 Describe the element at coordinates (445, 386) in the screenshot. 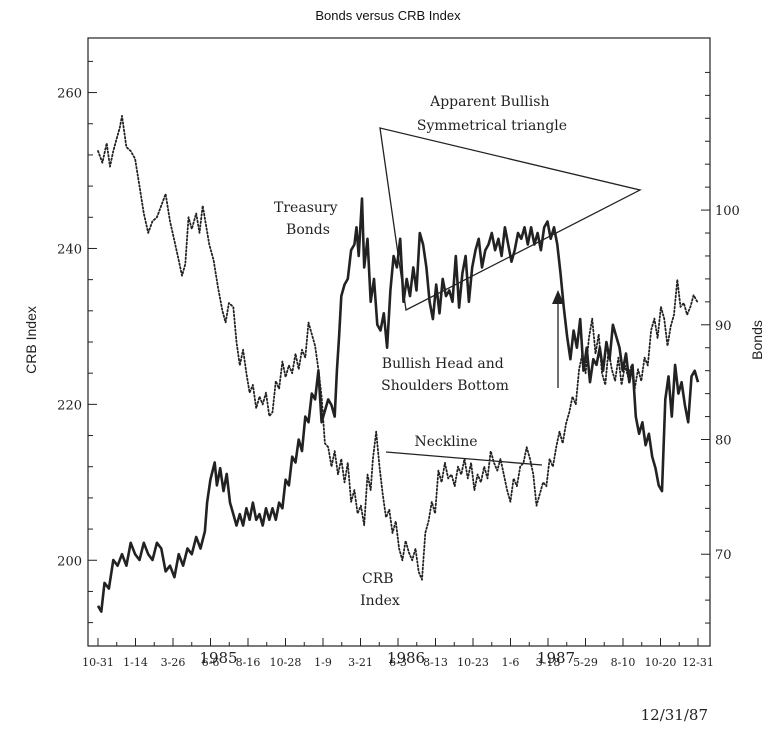

I see `annotation-hs-line-2: Shoulders Bottom` at that location.